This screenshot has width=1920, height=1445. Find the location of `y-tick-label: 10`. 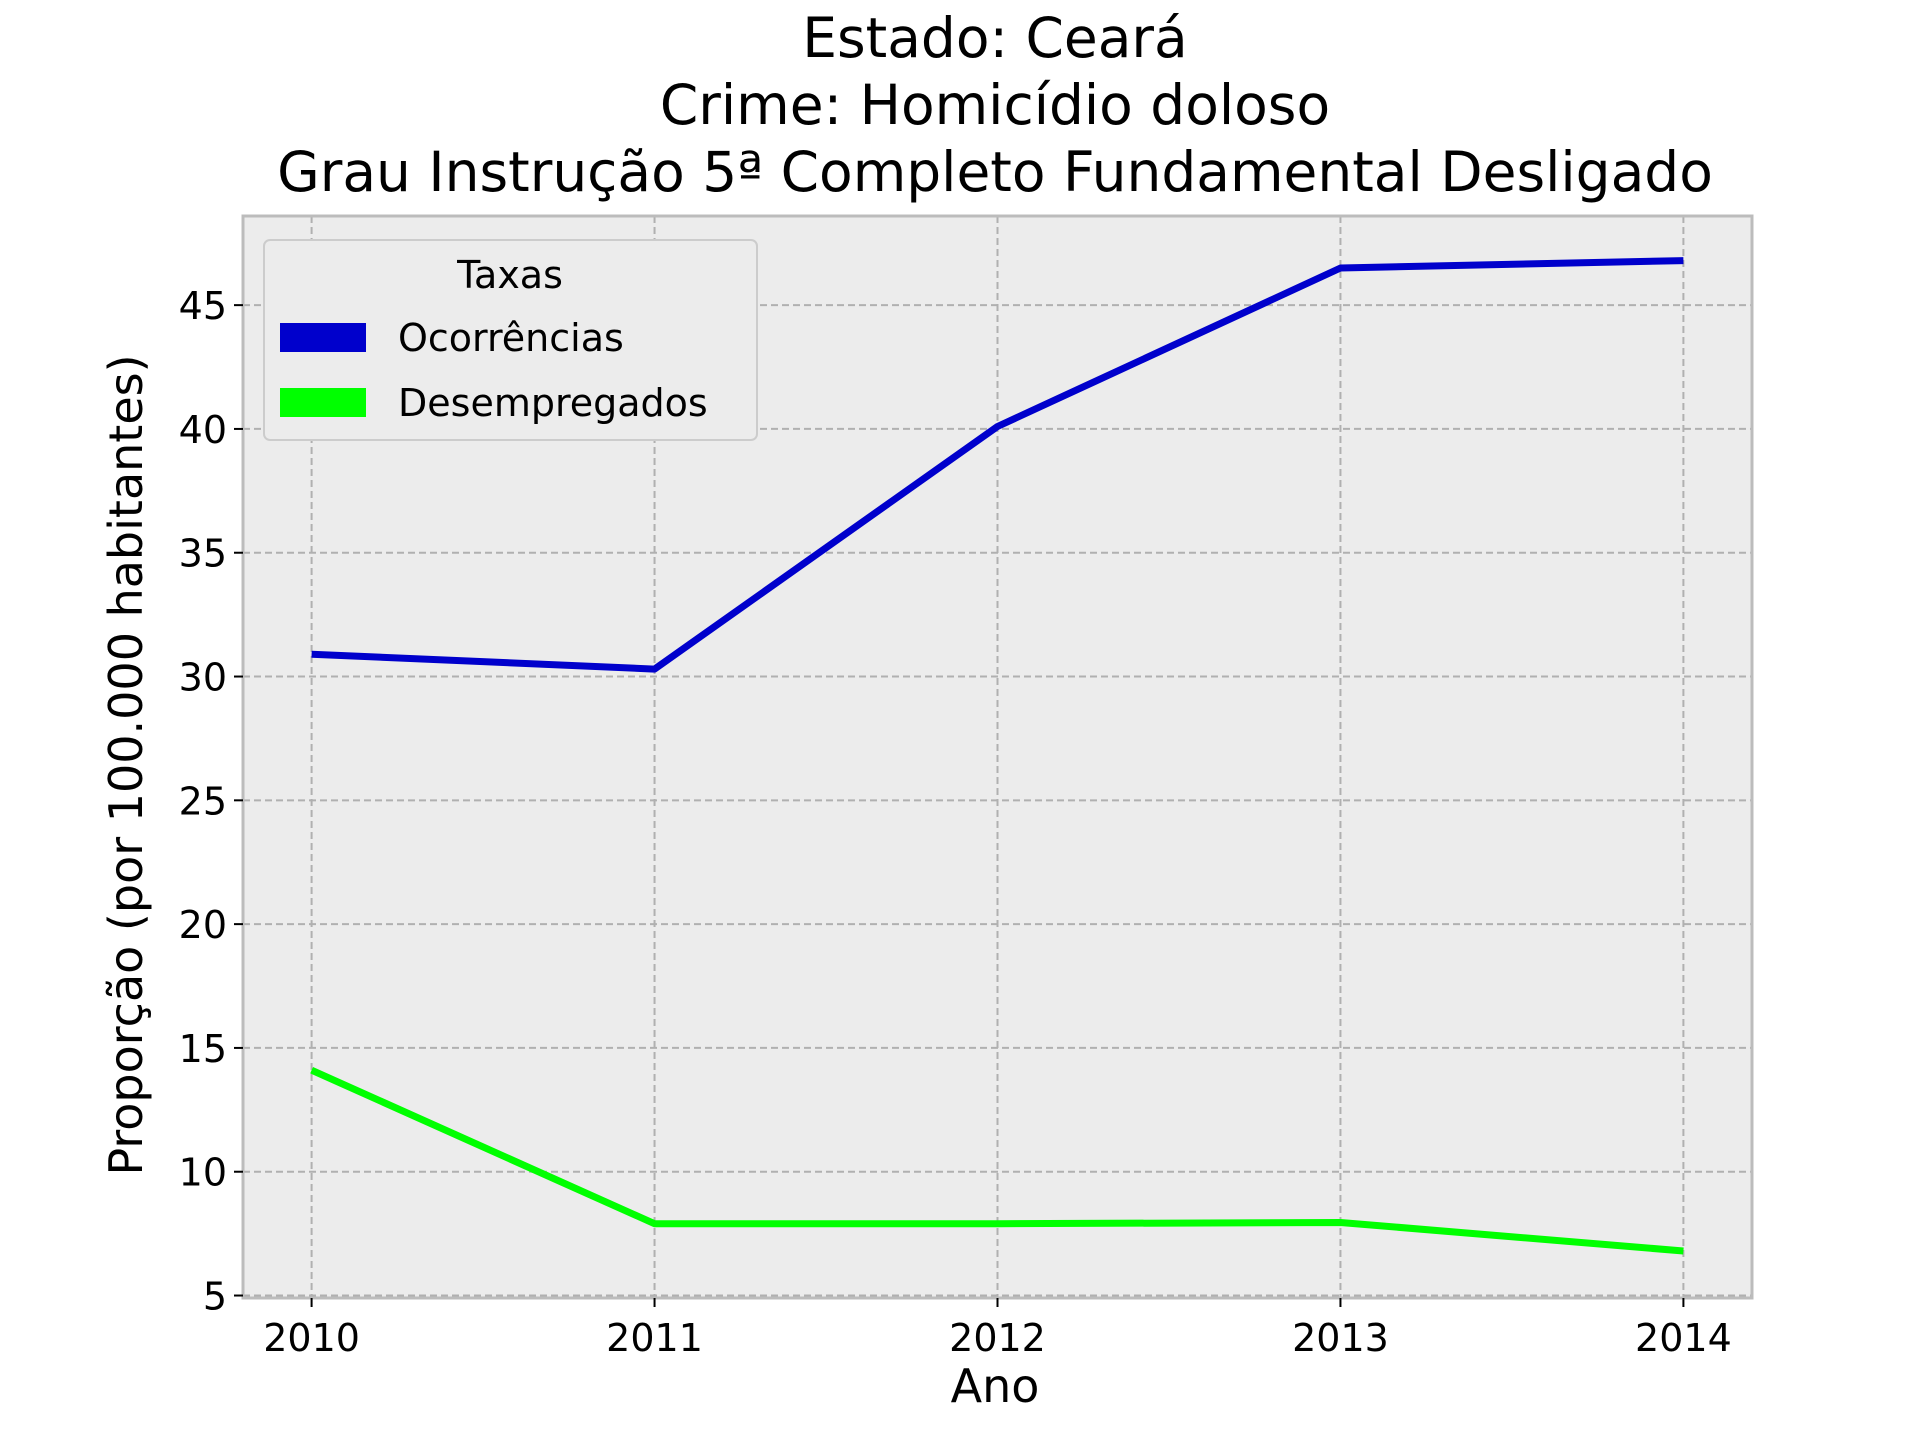

y-tick-label: 10 is located at coordinates (203, 1173).